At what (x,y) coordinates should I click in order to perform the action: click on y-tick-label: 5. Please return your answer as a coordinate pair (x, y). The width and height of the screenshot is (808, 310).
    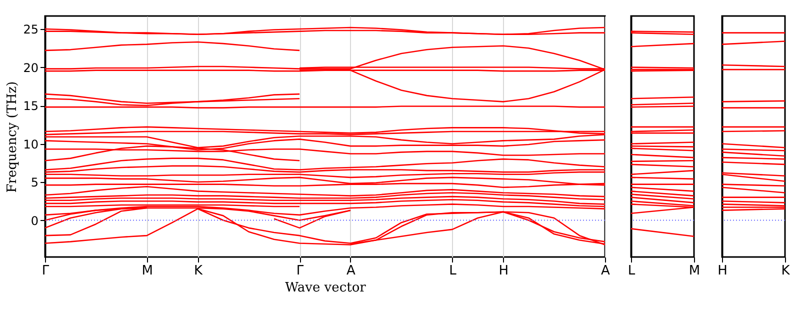
    Looking at the image, I should click on (34, 183).